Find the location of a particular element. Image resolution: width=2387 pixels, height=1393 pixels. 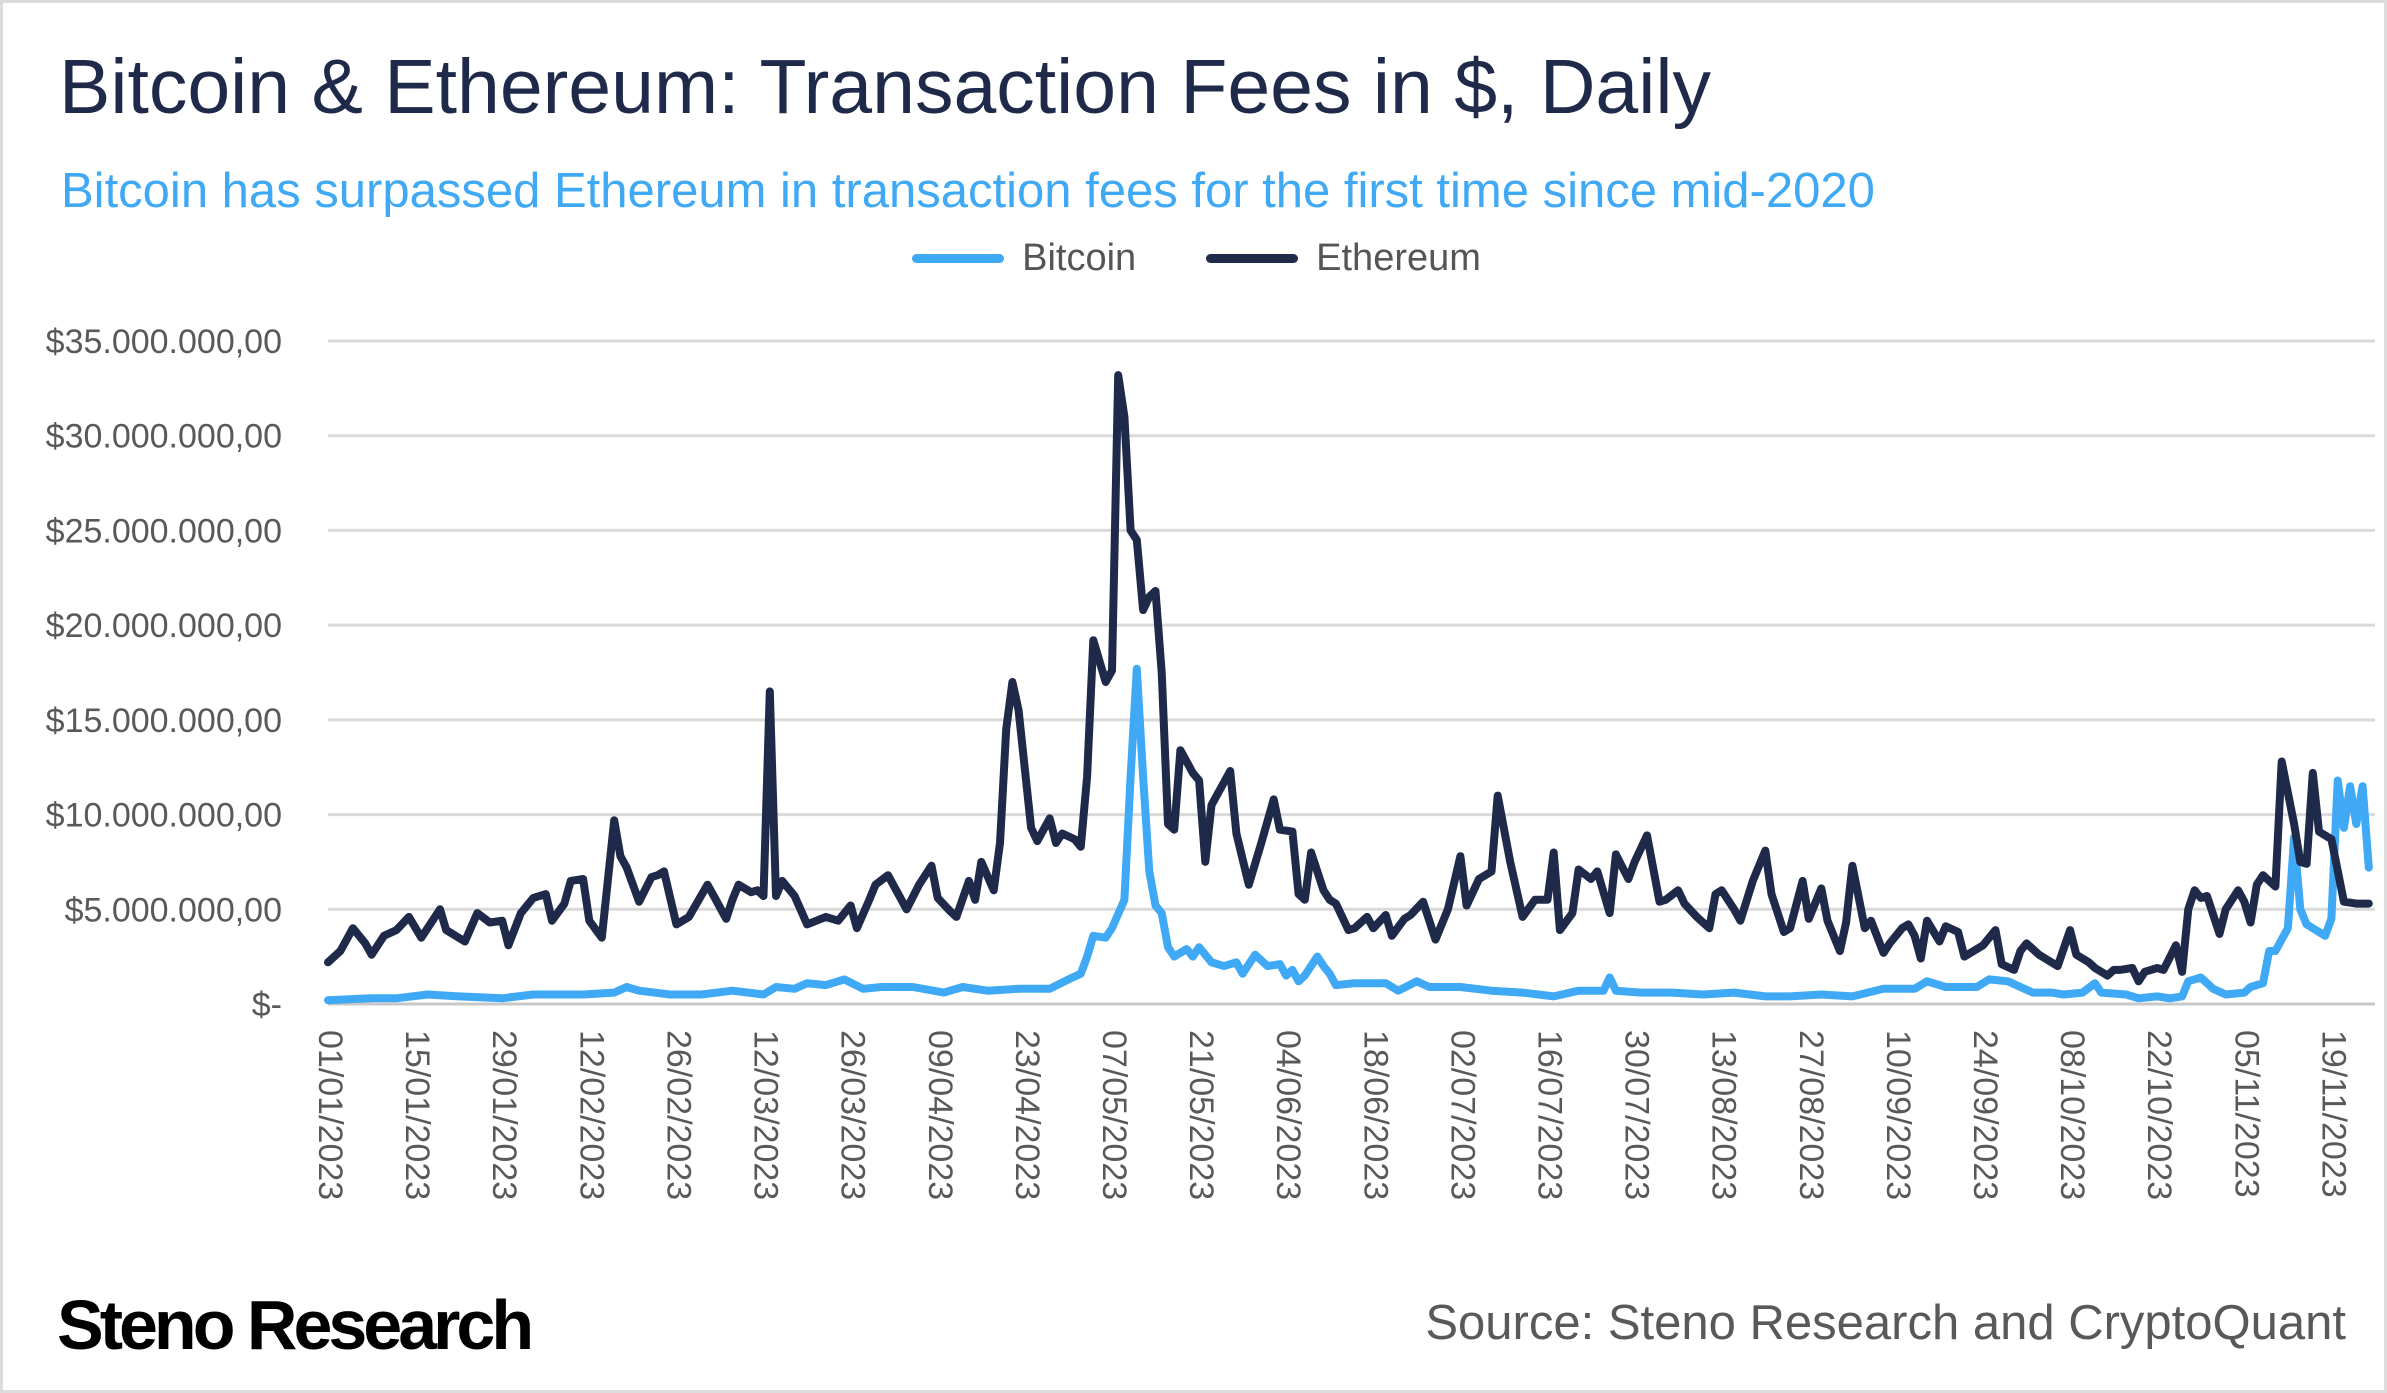

x-tick-label: 26/03/2023 is located at coordinates (853, 1115).